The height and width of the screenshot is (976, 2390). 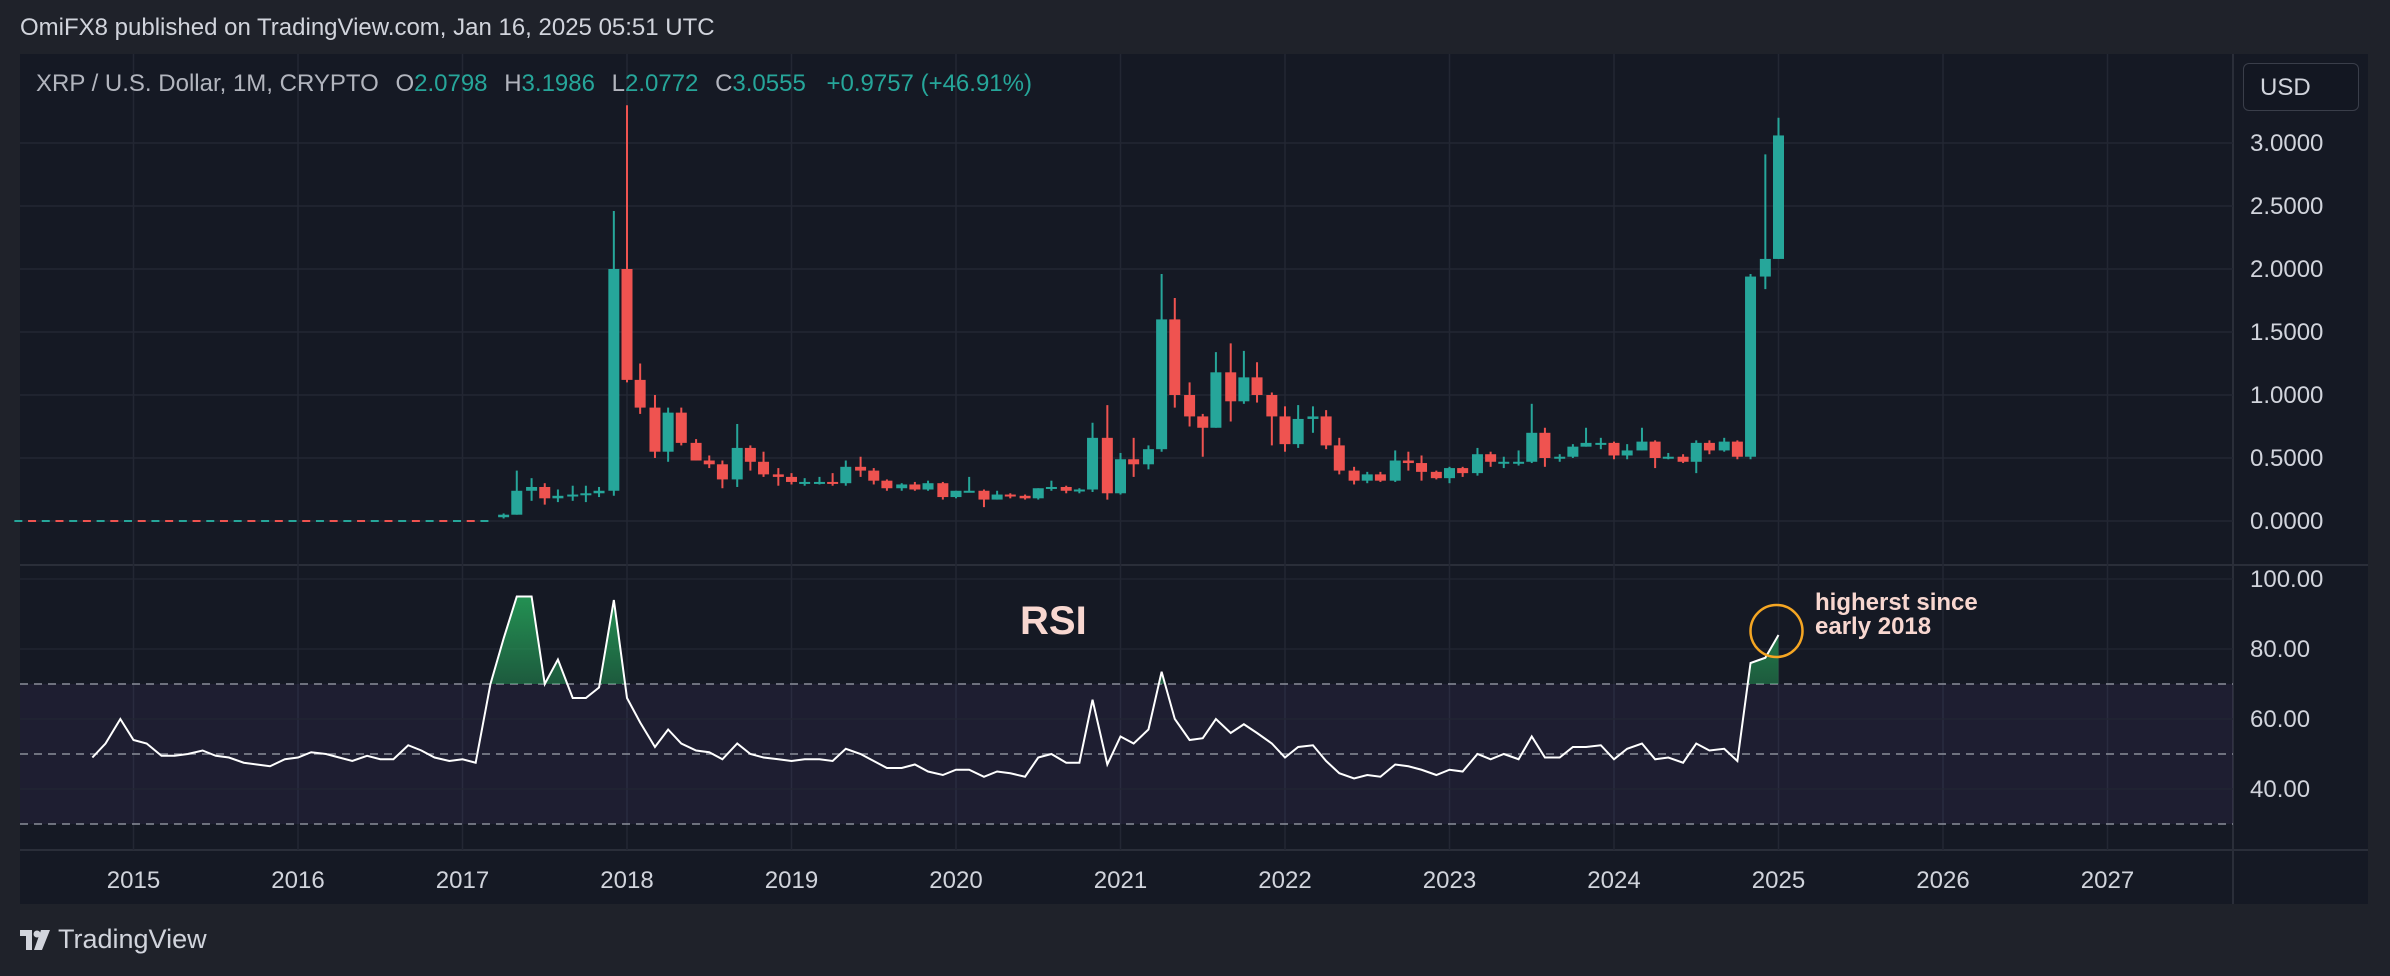 I want to click on price-y-tick-label: 2.0000, so click(x=2286, y=269).